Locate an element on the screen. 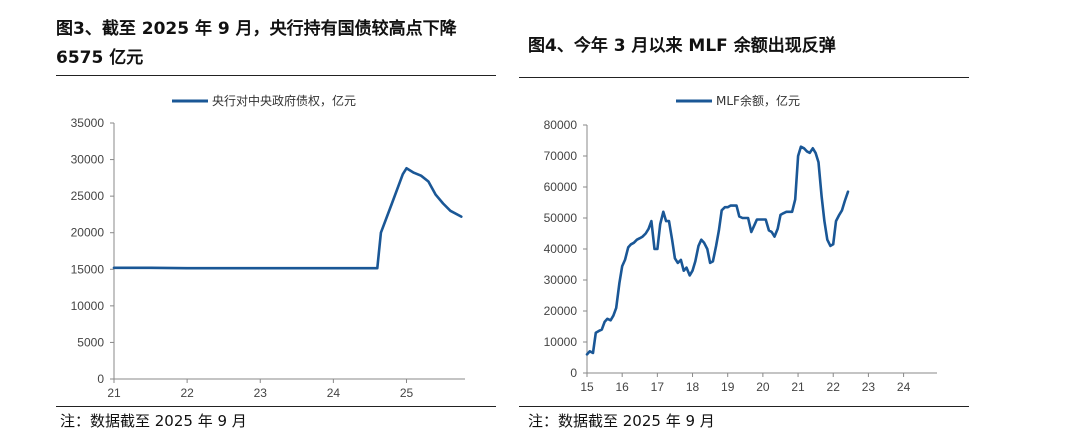  left-chart-note: 注：数据截至 2025 年 9 月 is located at coordinates (153, 421).